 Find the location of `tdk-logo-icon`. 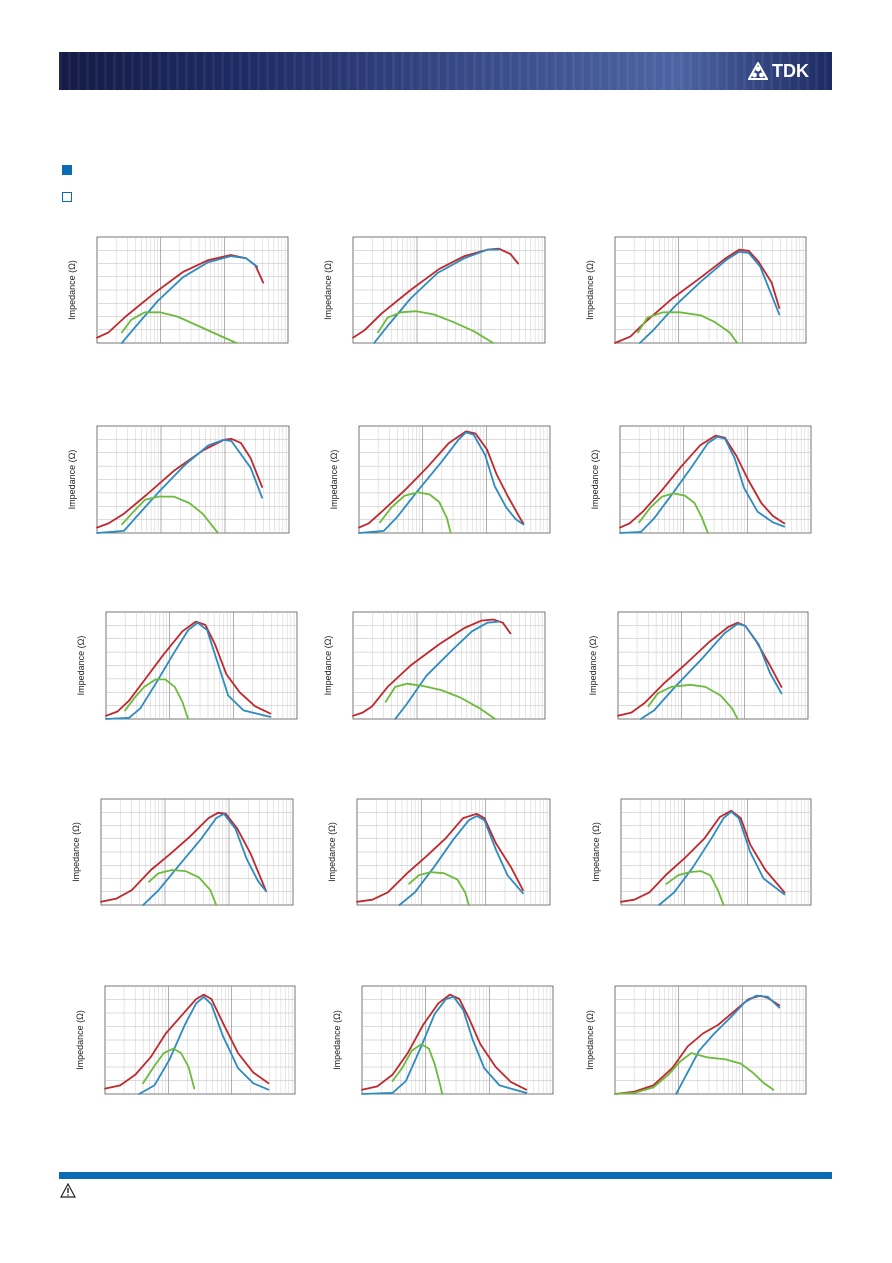

tdk-logo-icon is located at coordinates (758, 71).